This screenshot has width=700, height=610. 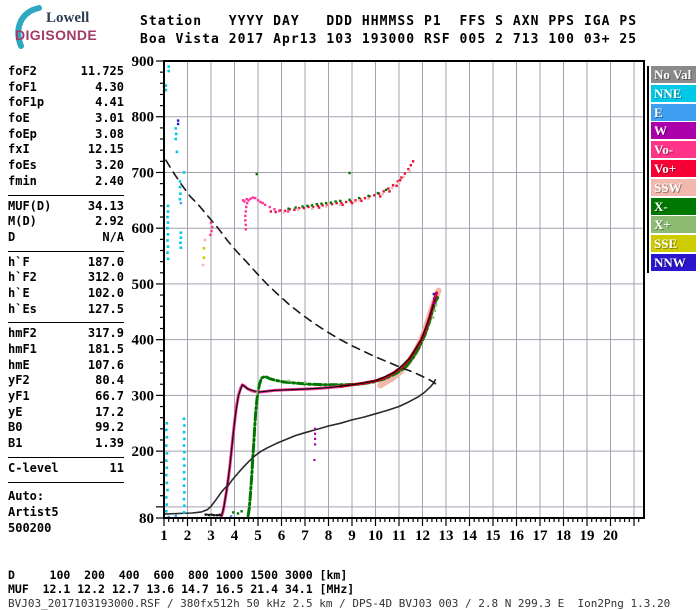 I want to click on legend-item-x-: X-, so click(x=673, y=206).